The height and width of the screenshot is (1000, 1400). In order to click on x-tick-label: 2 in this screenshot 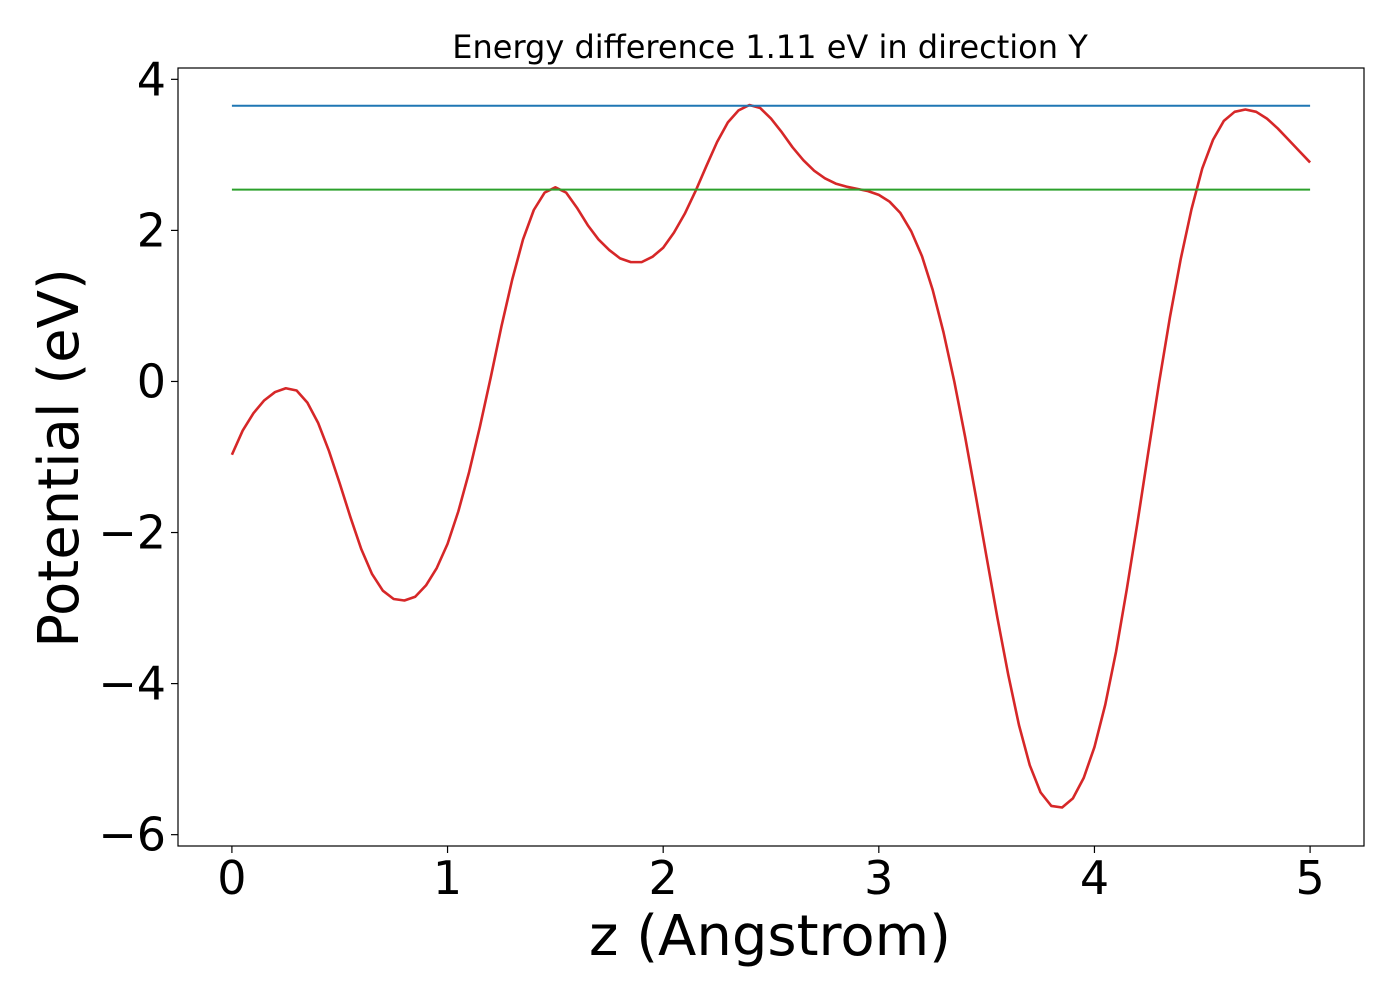, I will do `click(663, 878)`.